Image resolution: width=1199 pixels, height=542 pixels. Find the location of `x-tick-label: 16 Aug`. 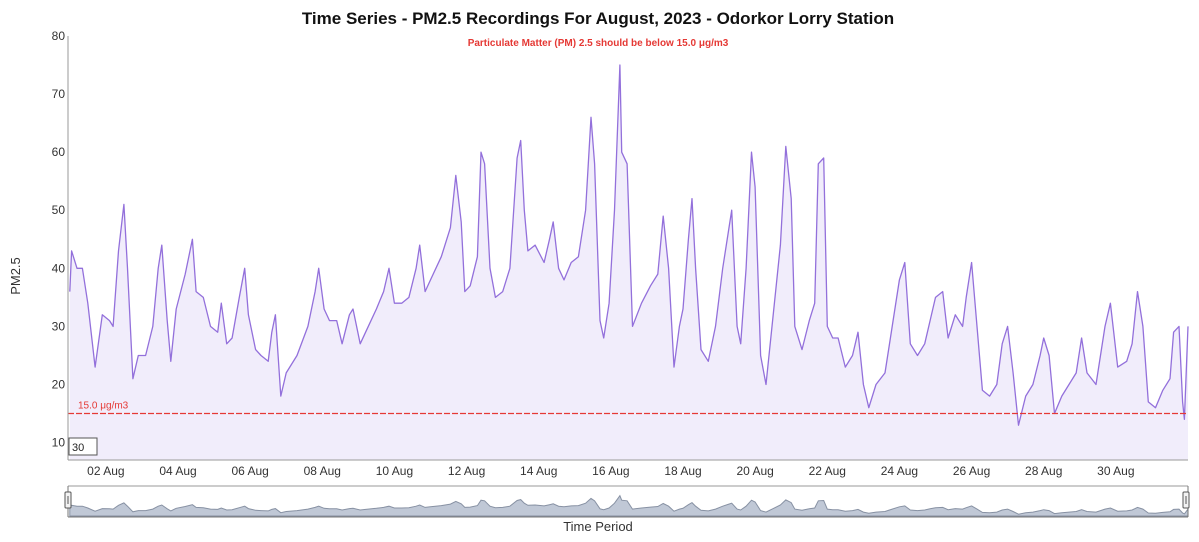

x-tick-label: 16 Aug is located at coordinates (610, 471).